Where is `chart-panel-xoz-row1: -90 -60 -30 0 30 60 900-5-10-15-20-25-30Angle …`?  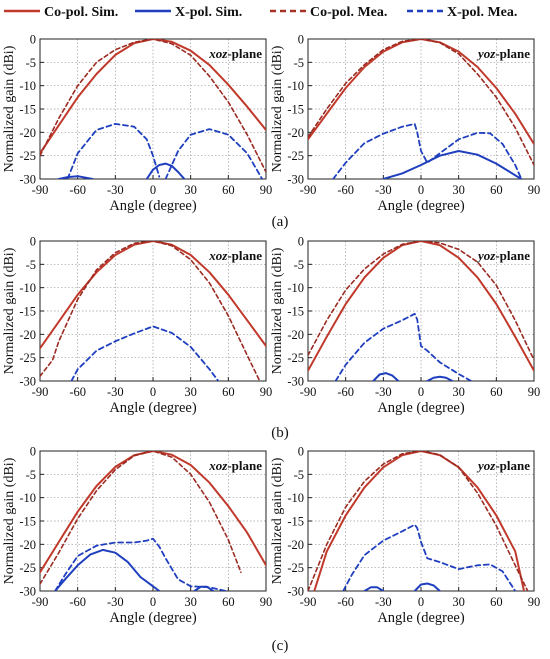 chart-panel-xoz-row1: -90 -60 -30 0 30 60 900-5-10-15-20-25-30Angle … is located at coordinates (137, 124).